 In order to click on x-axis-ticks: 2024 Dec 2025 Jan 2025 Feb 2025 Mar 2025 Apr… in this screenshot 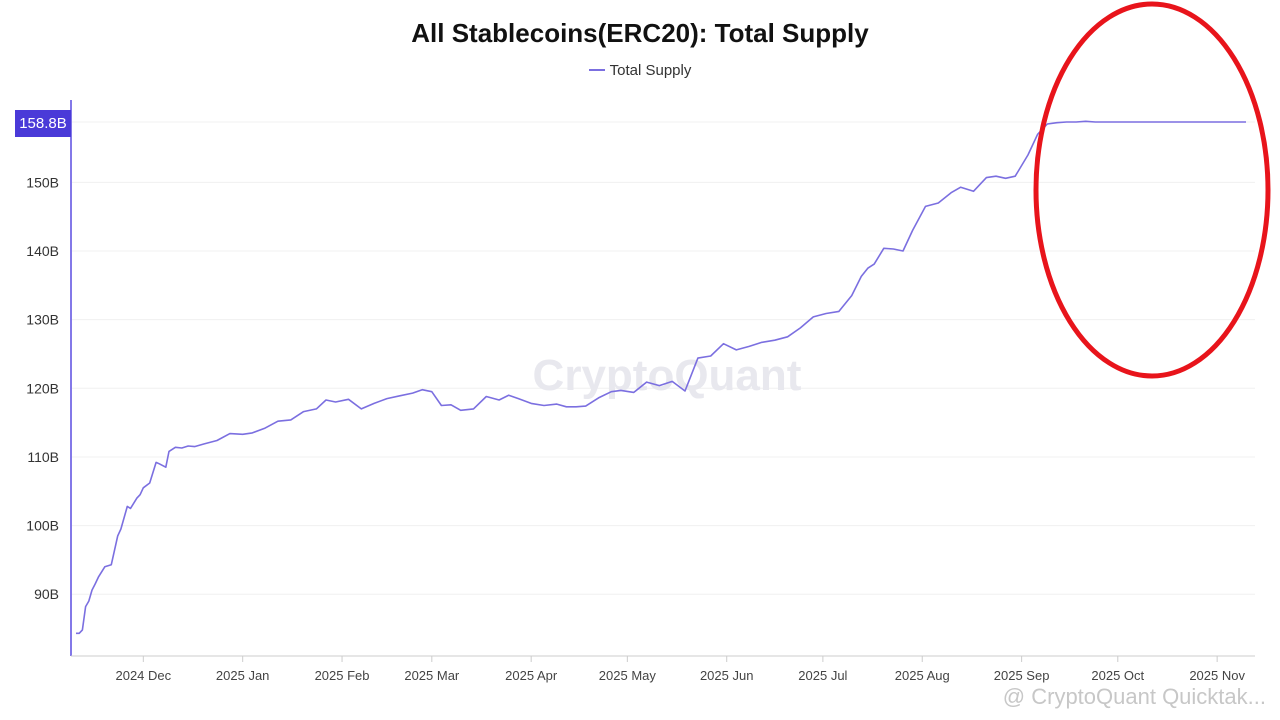, I will do `click(680, 669)`.